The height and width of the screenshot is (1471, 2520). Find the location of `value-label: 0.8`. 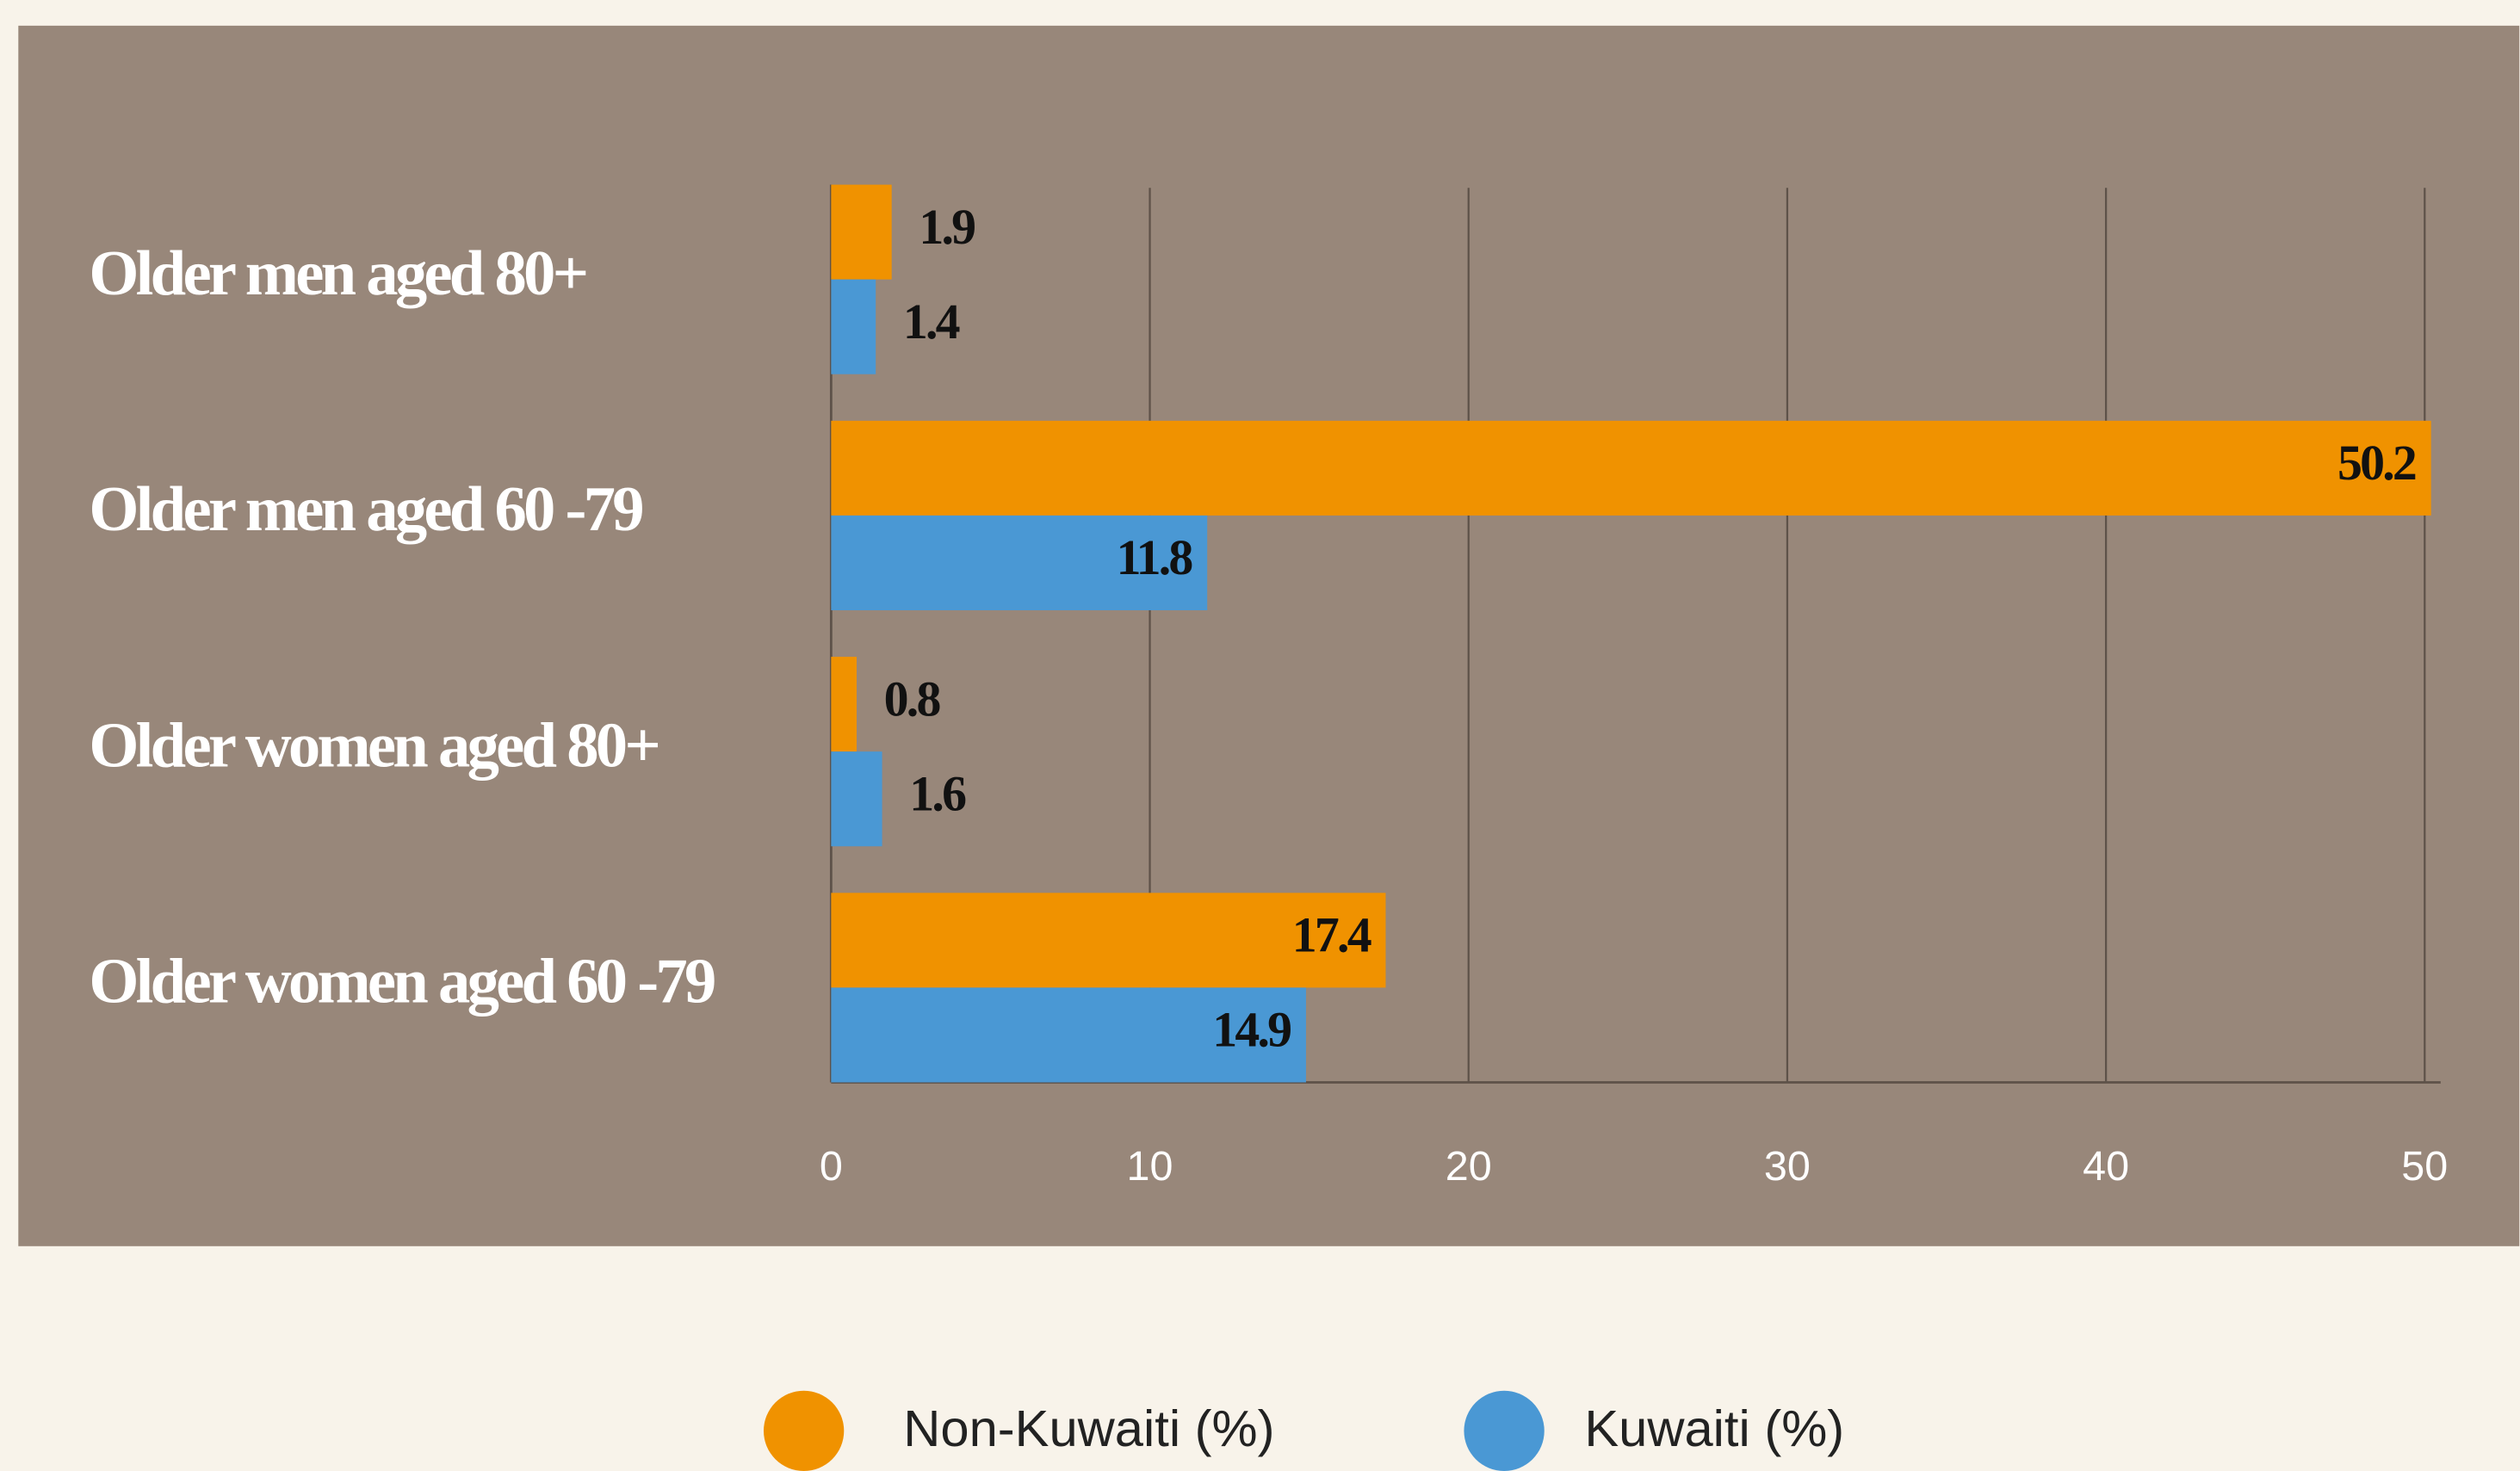

value-label: 0.8 is located at coordinates (912, 698).